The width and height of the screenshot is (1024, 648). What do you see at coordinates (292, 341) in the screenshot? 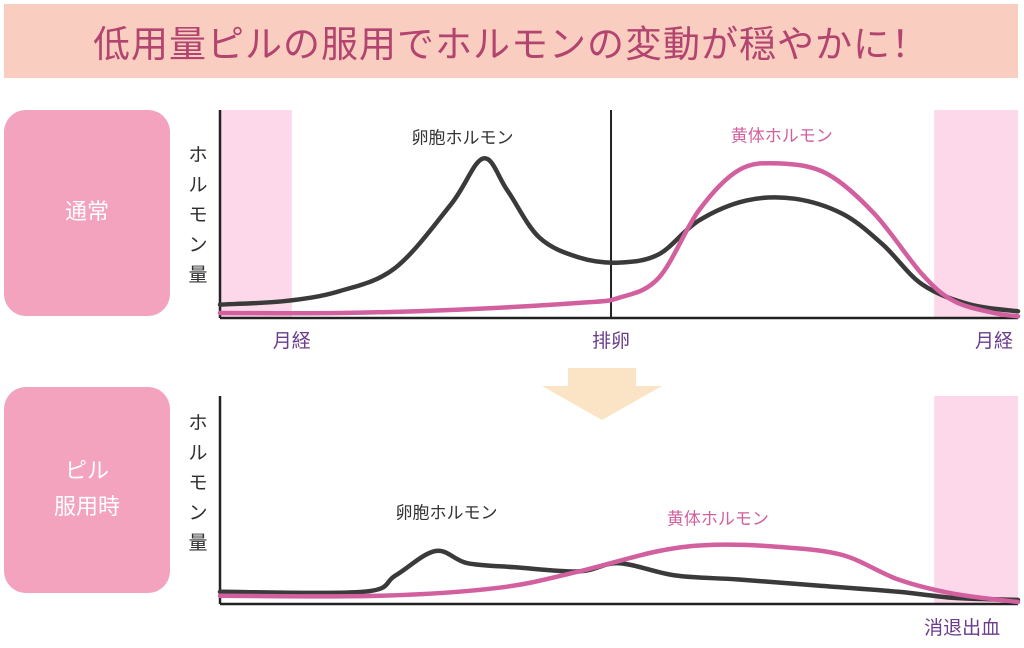
I see `x-label-0-0: 月経` at bounding box center [292, 341].